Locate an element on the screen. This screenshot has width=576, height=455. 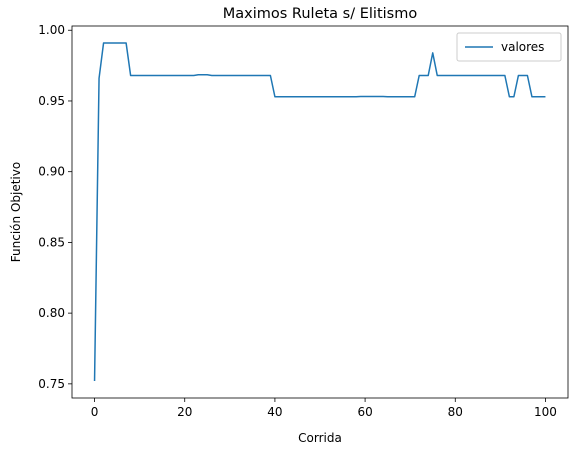
x-tick-label: 100 is located at coordinates (545, 412).